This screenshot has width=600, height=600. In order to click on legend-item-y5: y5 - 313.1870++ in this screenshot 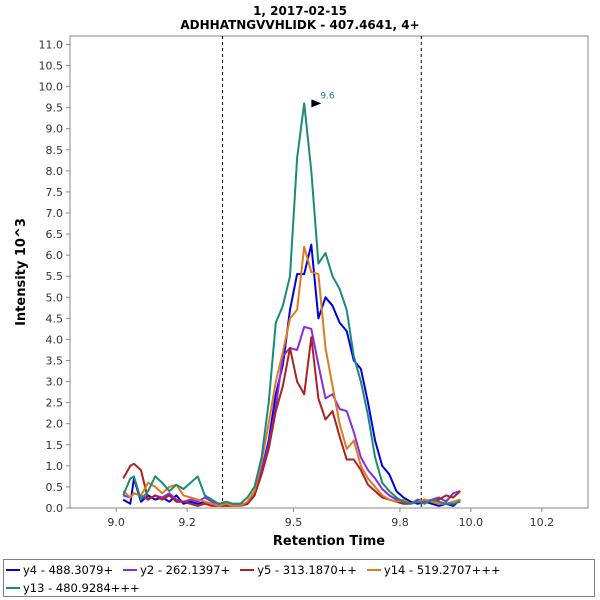, I will do `click(298, 570)`.